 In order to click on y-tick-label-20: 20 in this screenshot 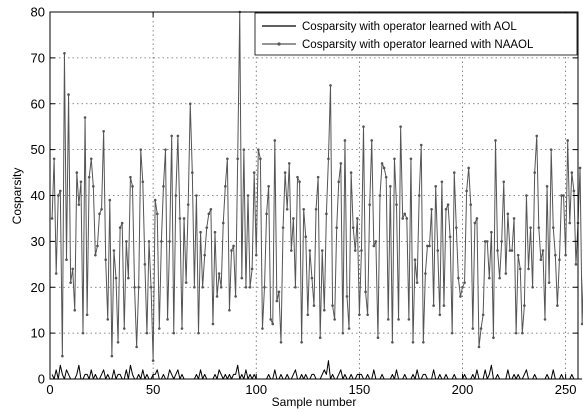, I will do `click(38, 287)`.